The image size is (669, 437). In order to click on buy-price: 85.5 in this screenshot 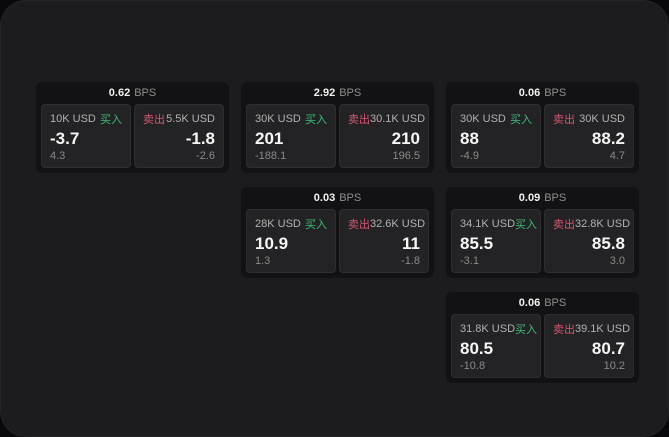, I will do `click(477, 243)`.